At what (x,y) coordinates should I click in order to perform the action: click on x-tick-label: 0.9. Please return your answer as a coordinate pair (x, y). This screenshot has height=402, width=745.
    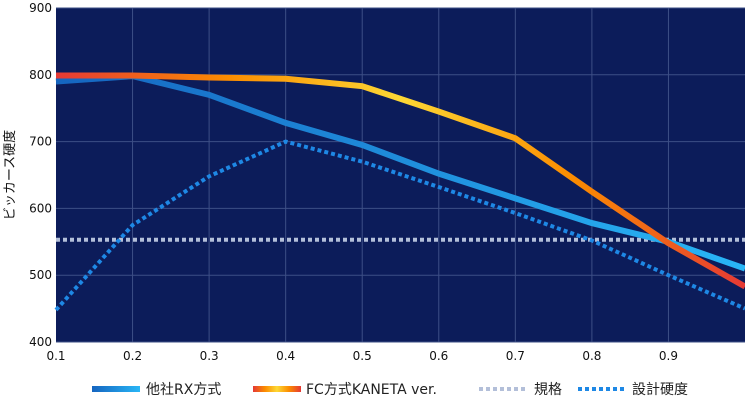
    Looking at the image, I should click on (668, 356).